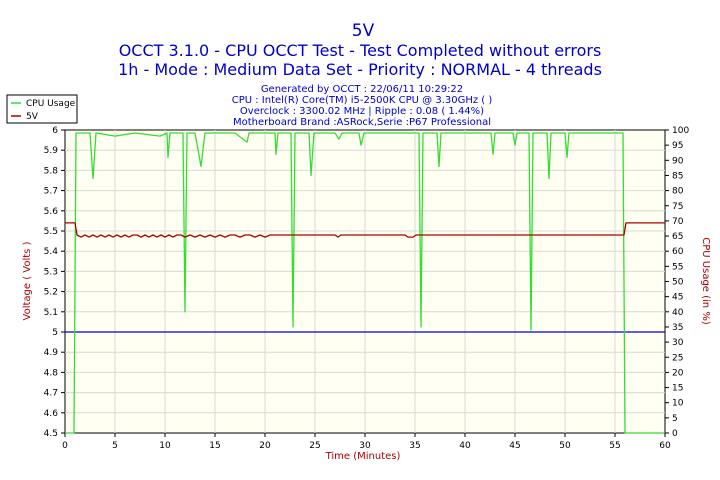  I want to click on y-tick-label-right: 60, so click(678, 252).